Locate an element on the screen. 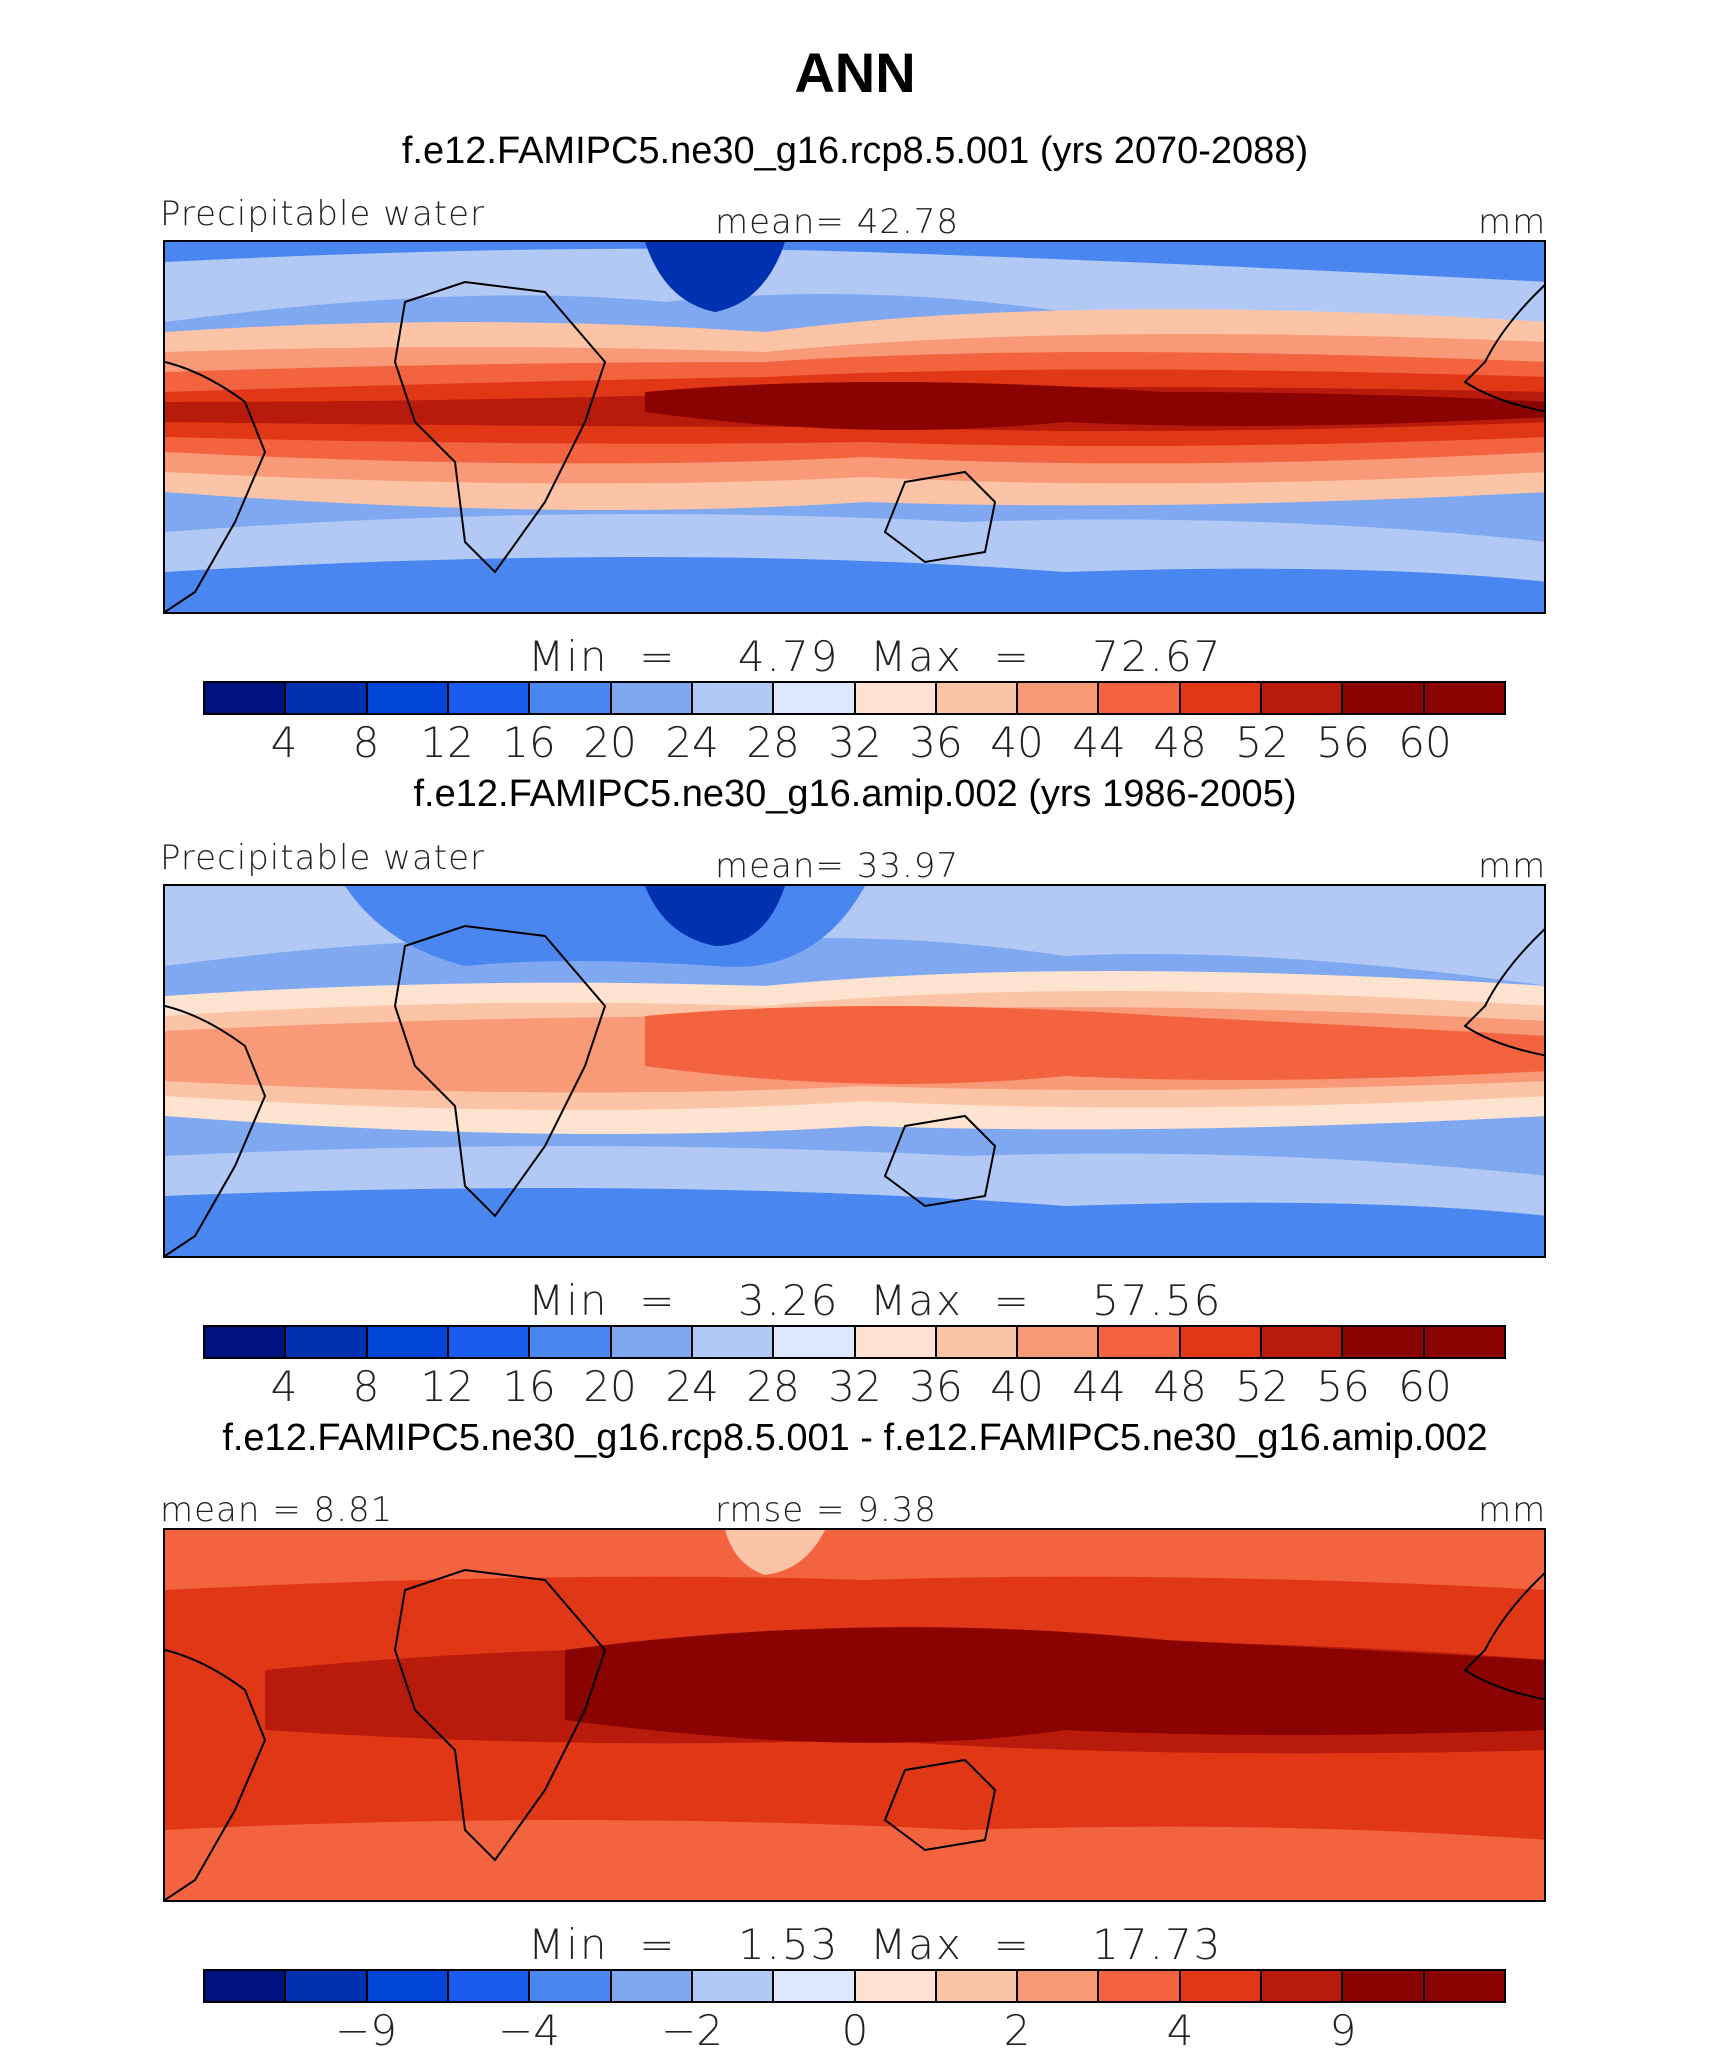 The width and height of the screenshot is (1710, 2055). panel-3-map is located at coordinates (854, 1715).